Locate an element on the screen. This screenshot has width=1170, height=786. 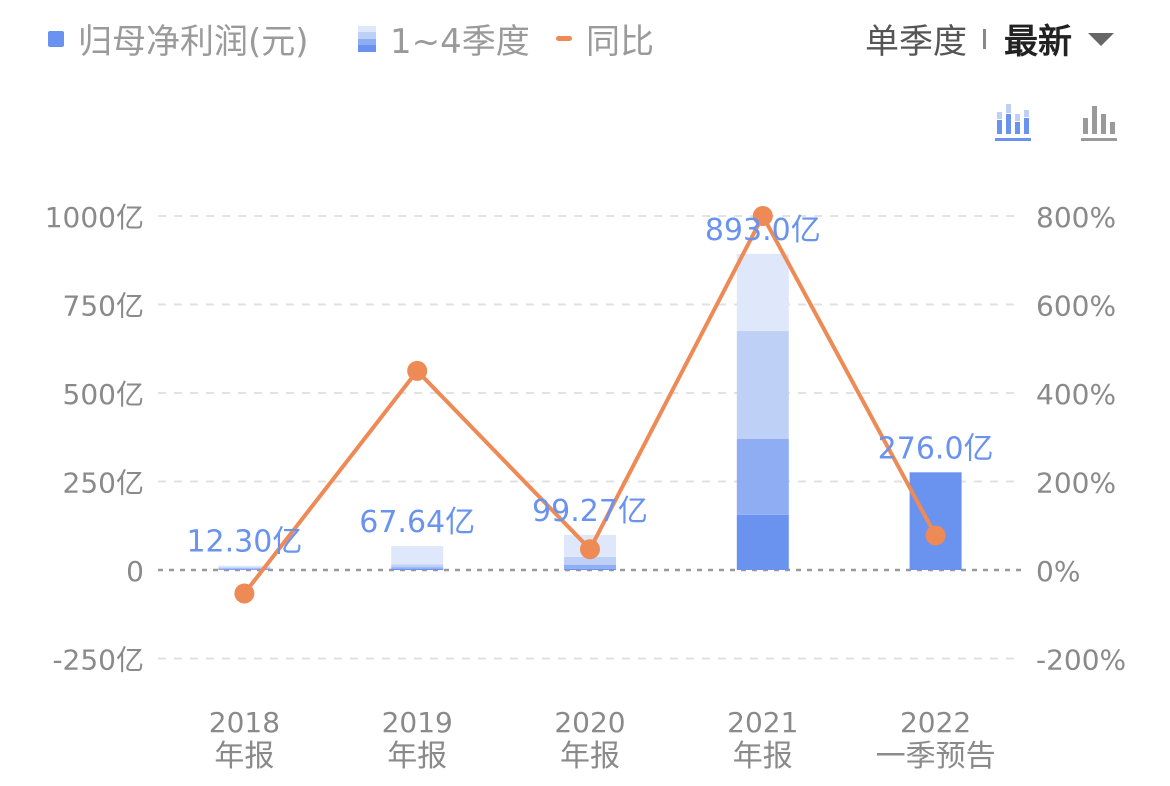
chart-legend: 归母净利润(元) 1~4季度 同比 单季度 最新 is located at coordinates (585, 40).